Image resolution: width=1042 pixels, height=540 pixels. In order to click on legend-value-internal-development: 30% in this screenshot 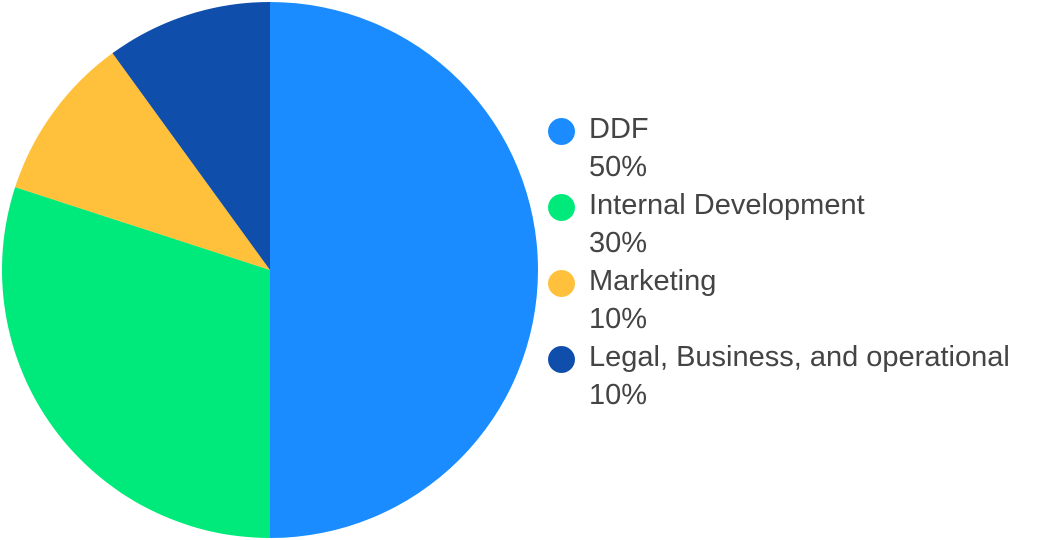, I will do `click(618, 243)`.